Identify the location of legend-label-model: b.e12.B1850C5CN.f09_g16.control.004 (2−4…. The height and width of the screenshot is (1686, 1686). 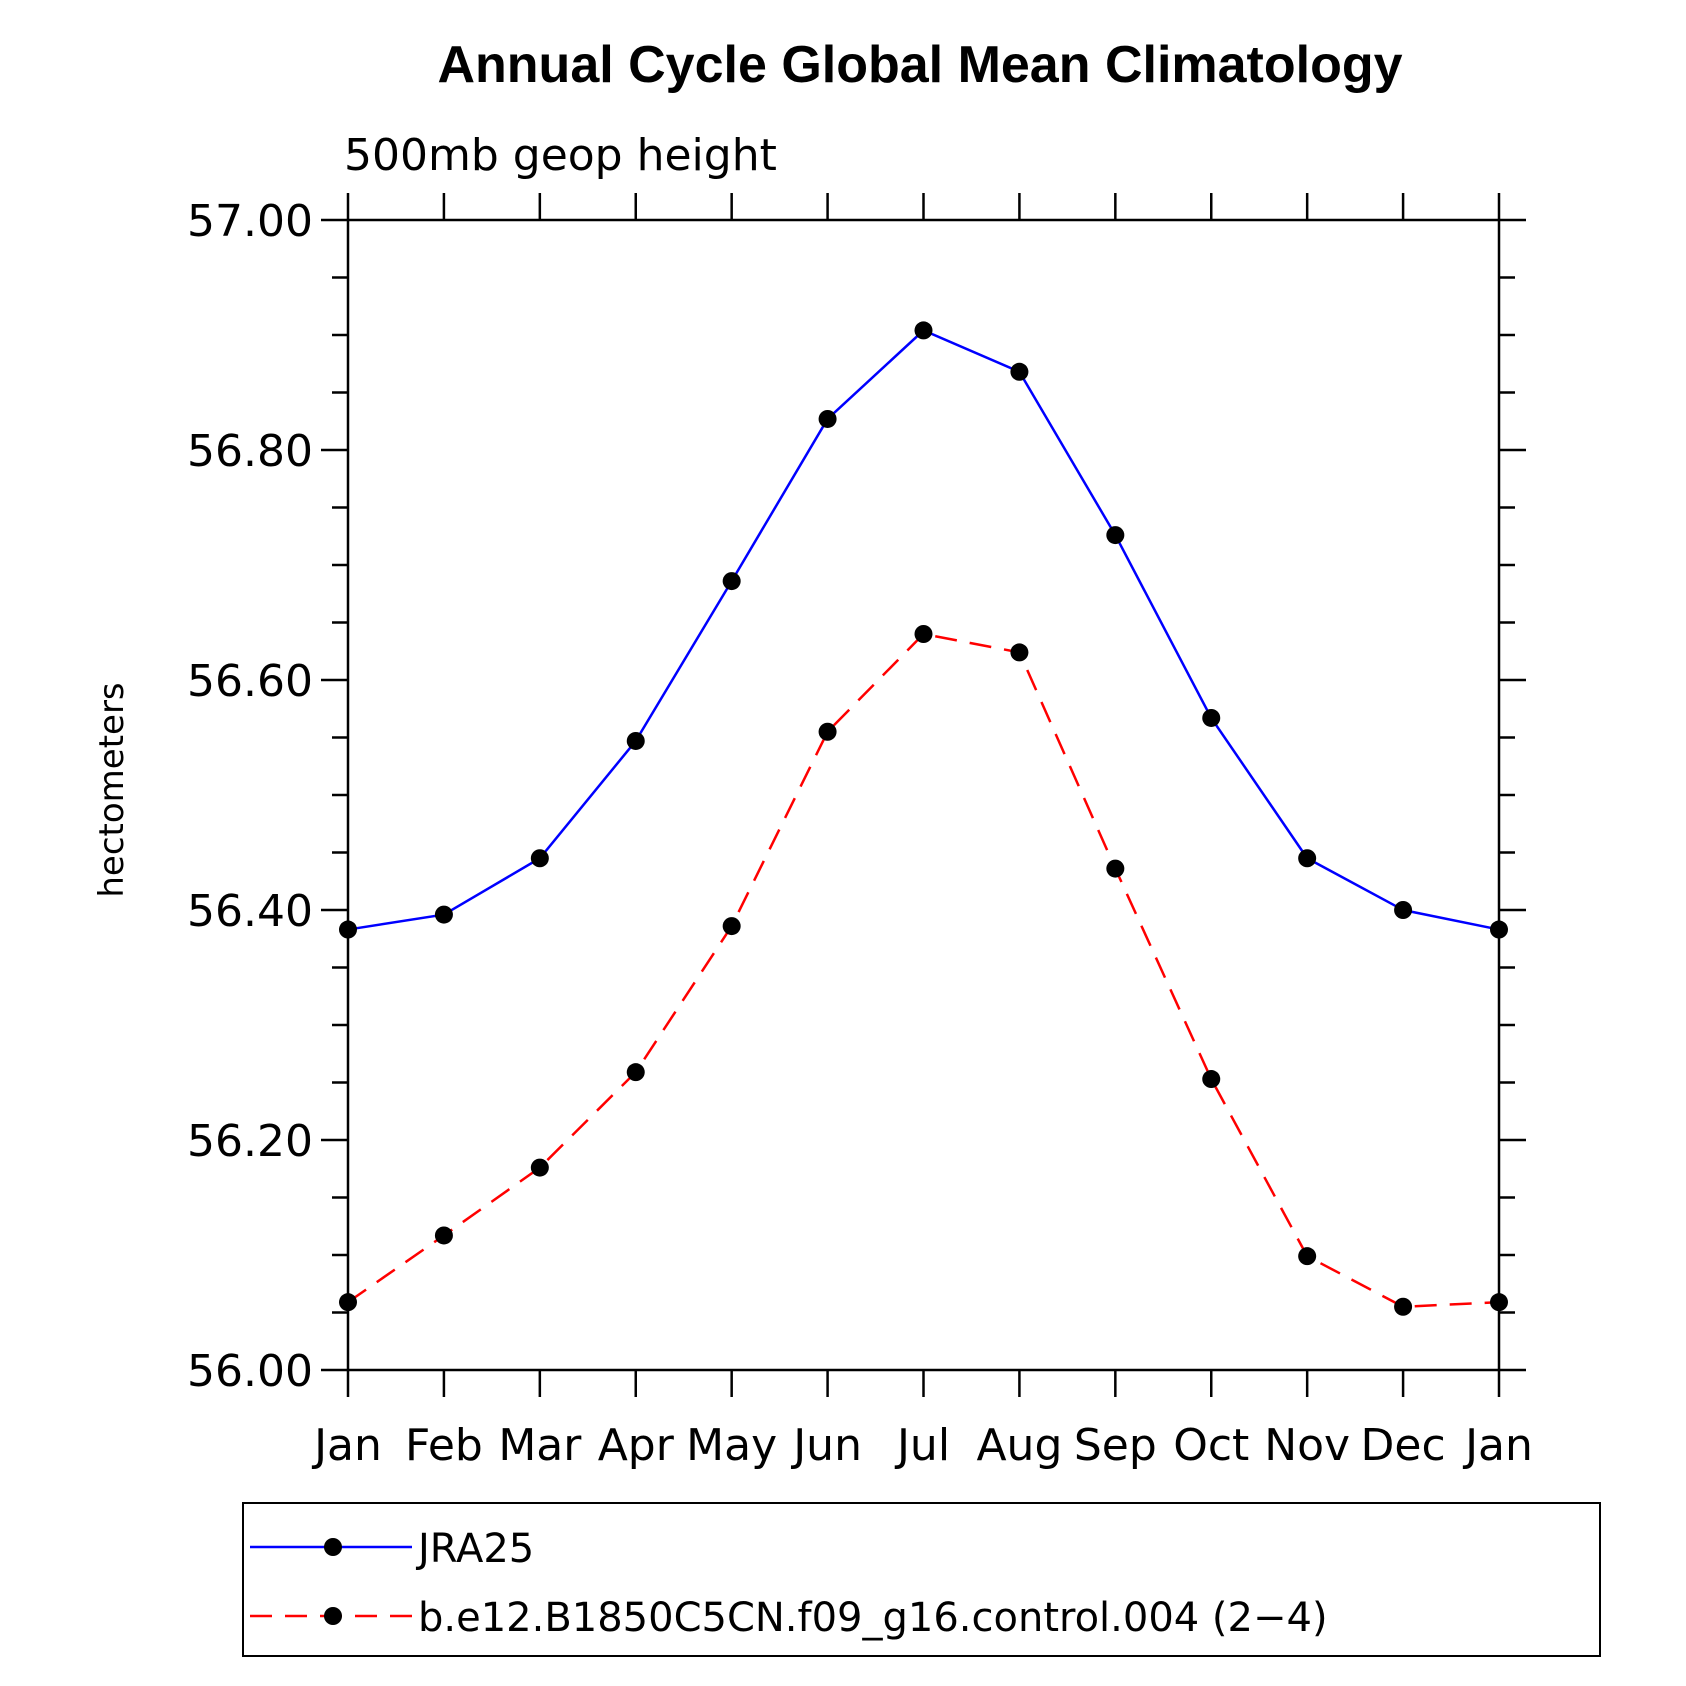
(873, 1618).